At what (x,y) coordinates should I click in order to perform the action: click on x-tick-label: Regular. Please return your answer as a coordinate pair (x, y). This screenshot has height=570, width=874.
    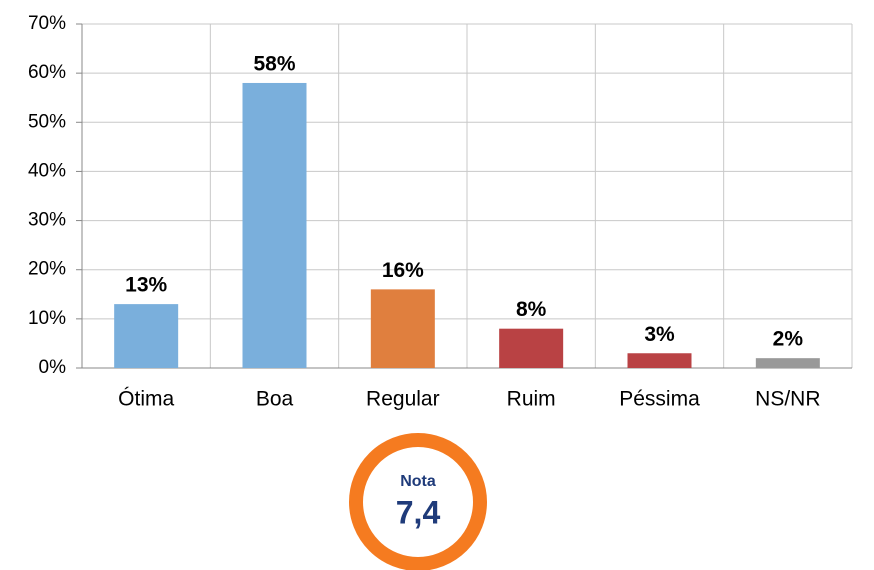
    Looking at the image, I should click on (403, 399).